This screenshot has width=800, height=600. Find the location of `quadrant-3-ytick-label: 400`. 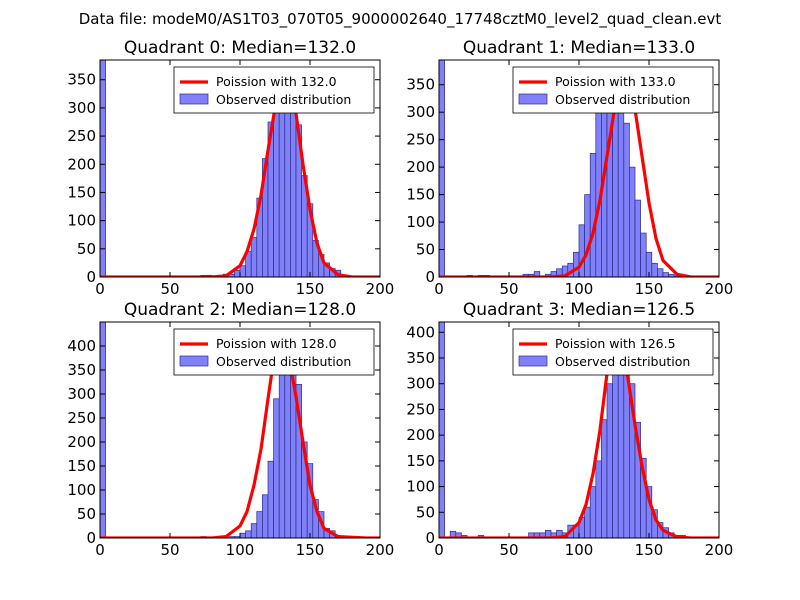

quadrant-3-ytick-label: 400 is located at coordinates (420, 332).